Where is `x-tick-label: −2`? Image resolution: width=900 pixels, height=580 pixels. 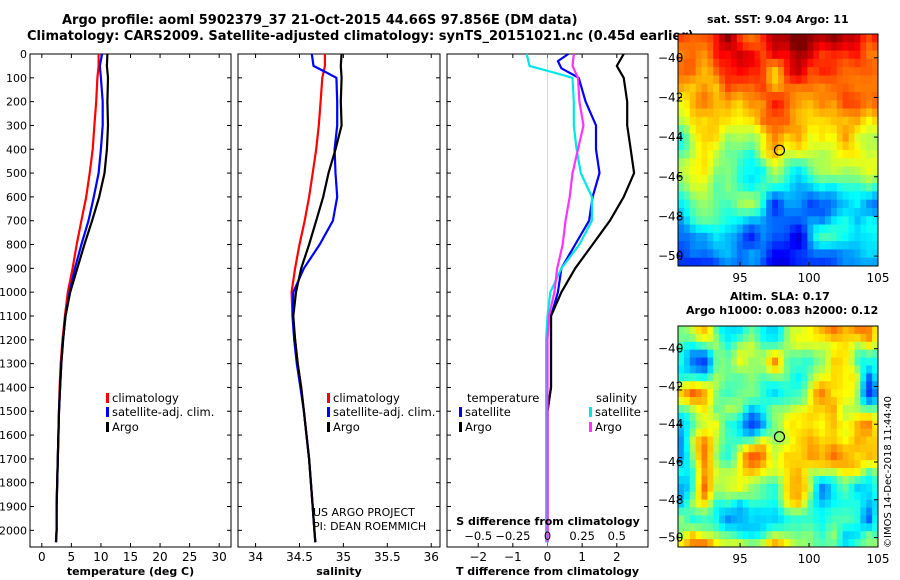
x-tick-label: −2 is located at coordinates (478, 557).